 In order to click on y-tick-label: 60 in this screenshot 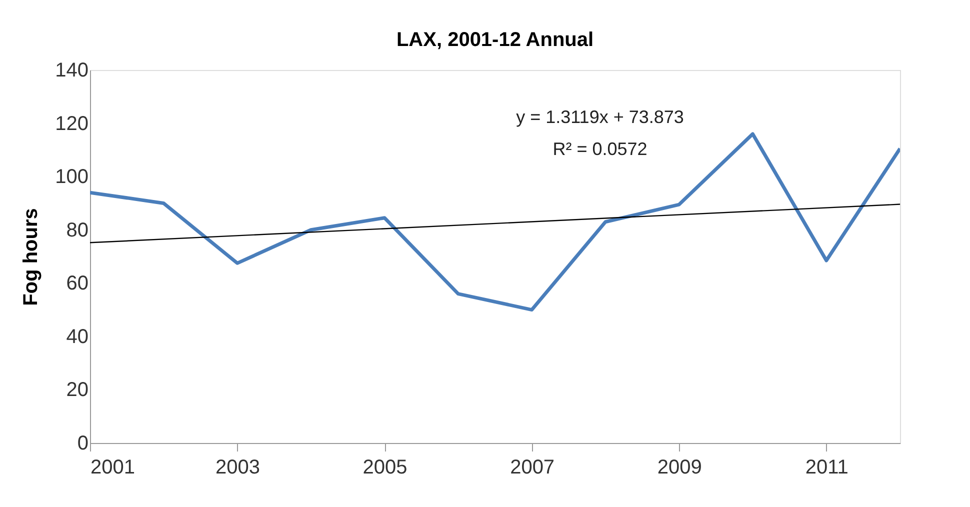, I will do `click(77, 283)`.